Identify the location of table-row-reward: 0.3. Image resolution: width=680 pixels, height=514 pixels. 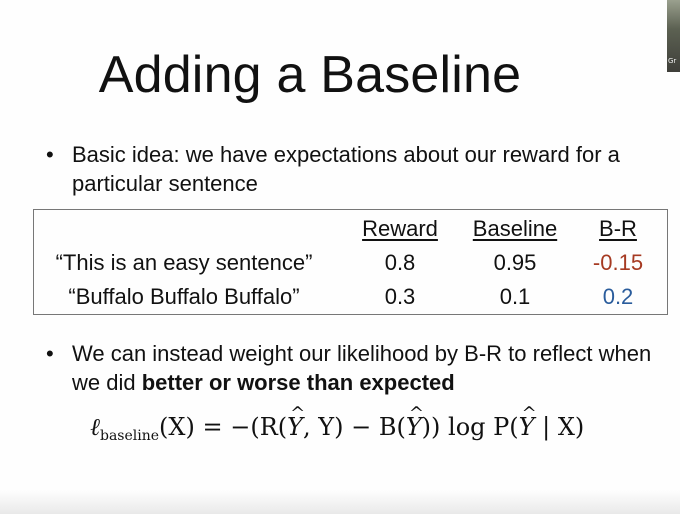
(400, 296).